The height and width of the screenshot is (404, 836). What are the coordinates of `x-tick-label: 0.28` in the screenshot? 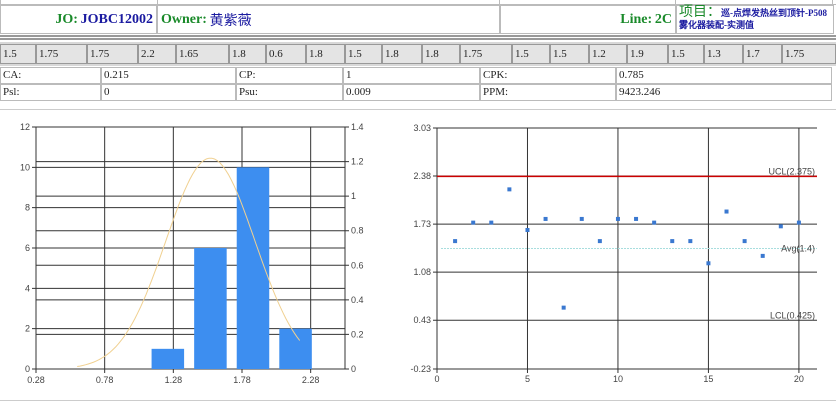 It's located at (36, 380).